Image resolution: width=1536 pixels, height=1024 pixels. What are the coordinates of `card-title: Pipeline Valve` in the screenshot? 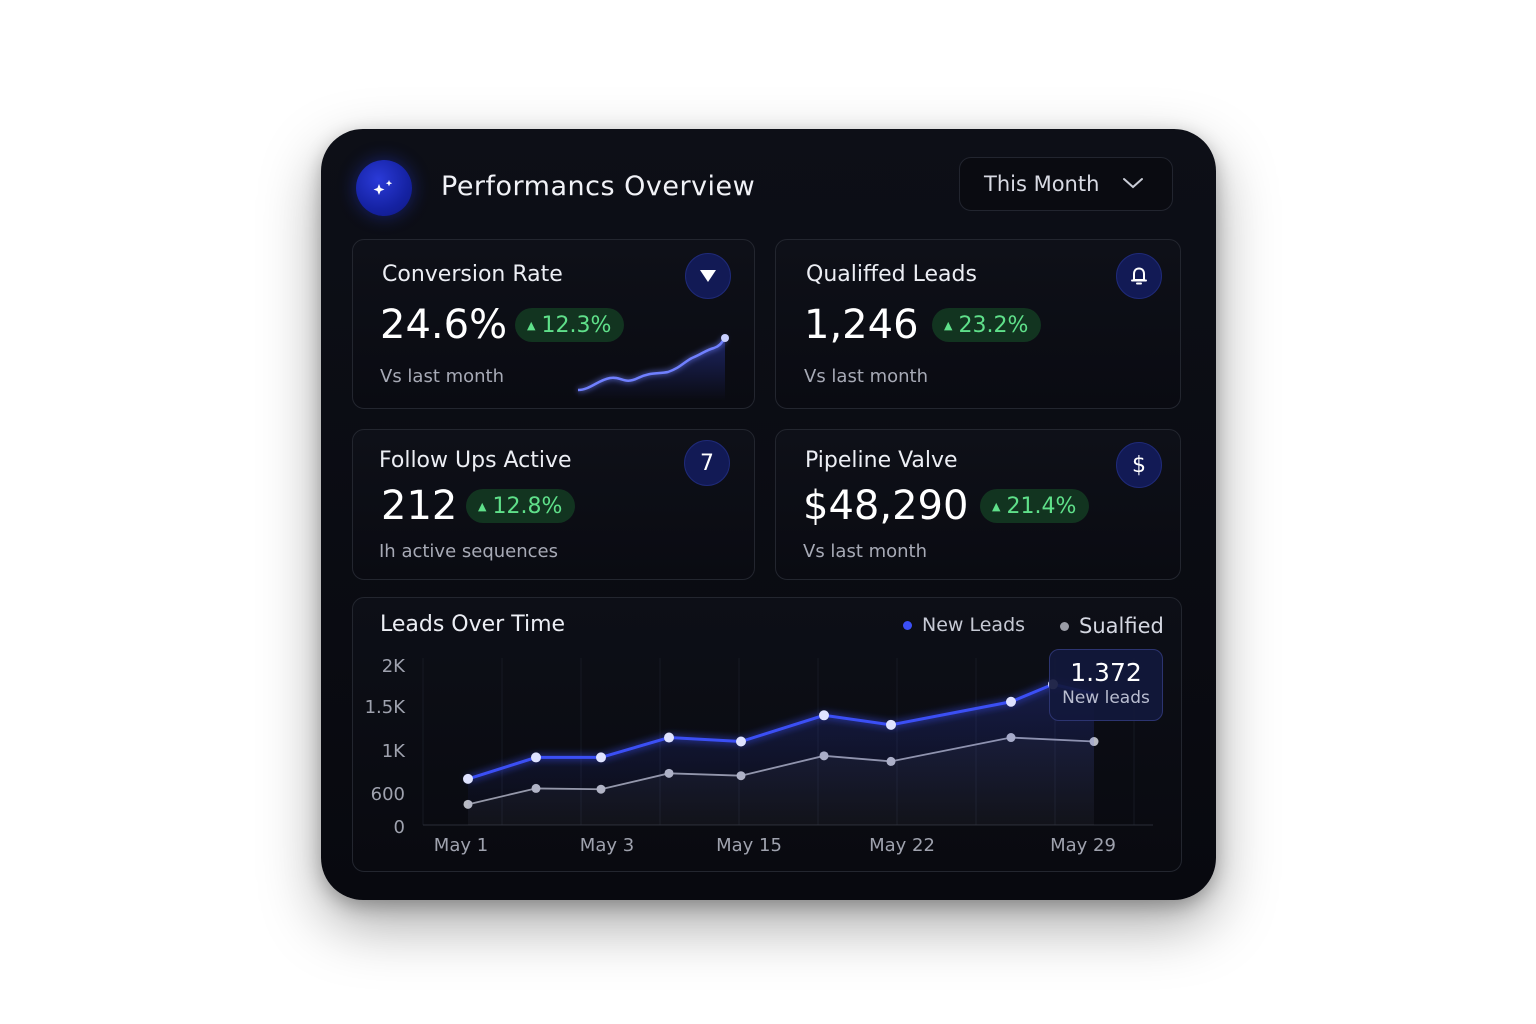 It's located at (881, 460).